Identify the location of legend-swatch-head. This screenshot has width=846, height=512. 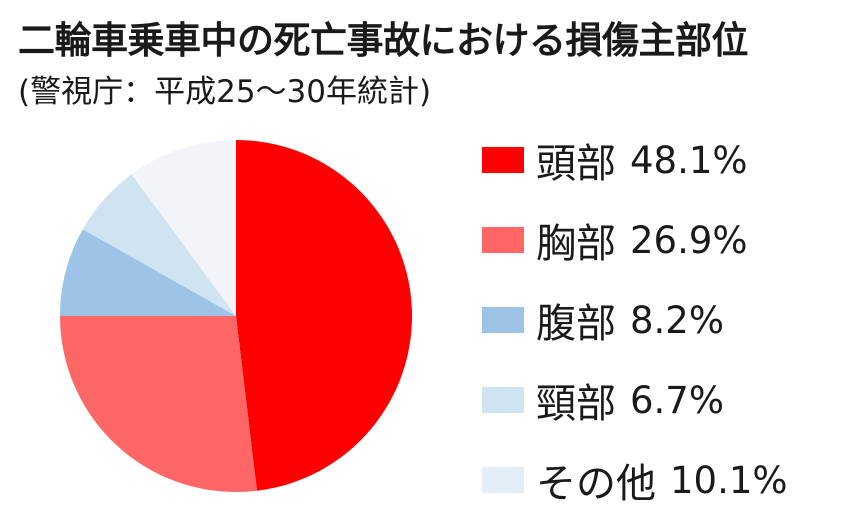
(503, 160).